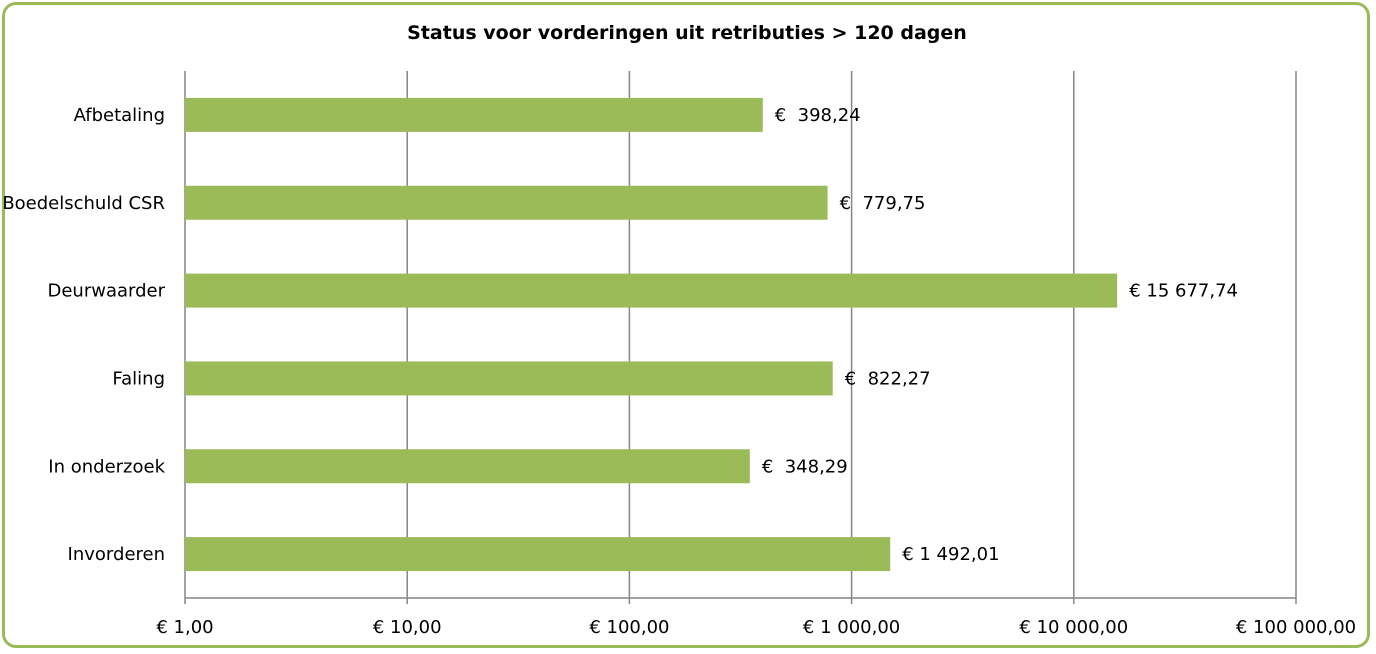 The height and width of the screenshot is (654, 1376). Describe the element at coordinates (883, 203) in the screenshot. I see `data-label-1: € 779,75` at that location.